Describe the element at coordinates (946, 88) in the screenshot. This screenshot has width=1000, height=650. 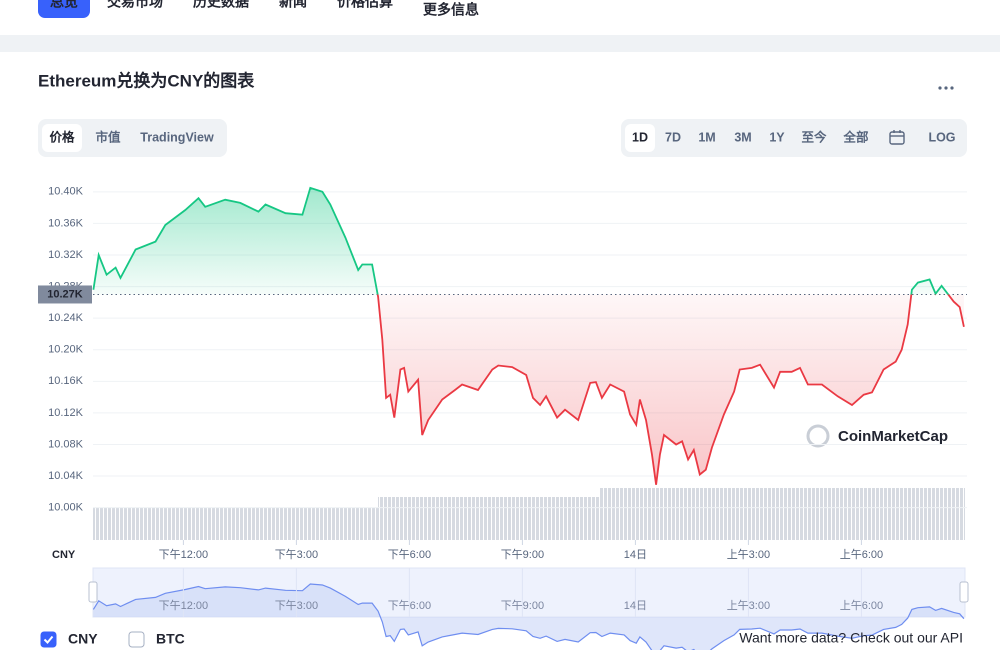
I see `more-menu` at that location.